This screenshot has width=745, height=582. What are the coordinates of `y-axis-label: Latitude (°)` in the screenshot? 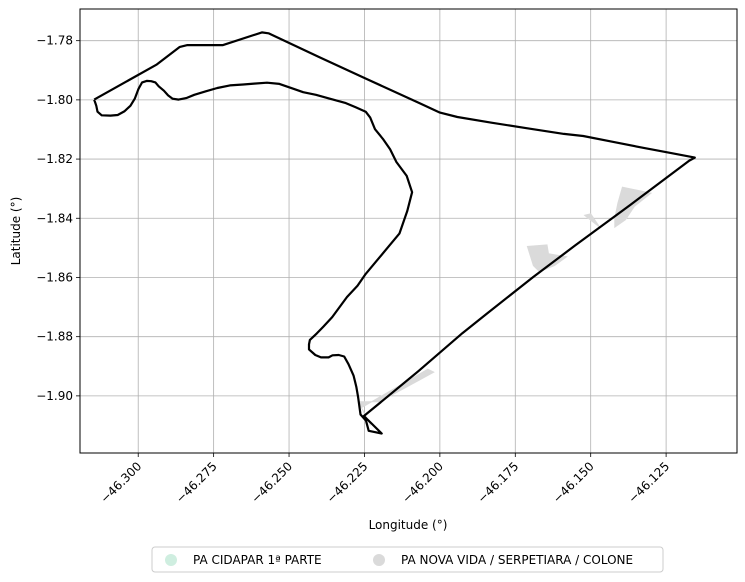 It's located at (16, 231).